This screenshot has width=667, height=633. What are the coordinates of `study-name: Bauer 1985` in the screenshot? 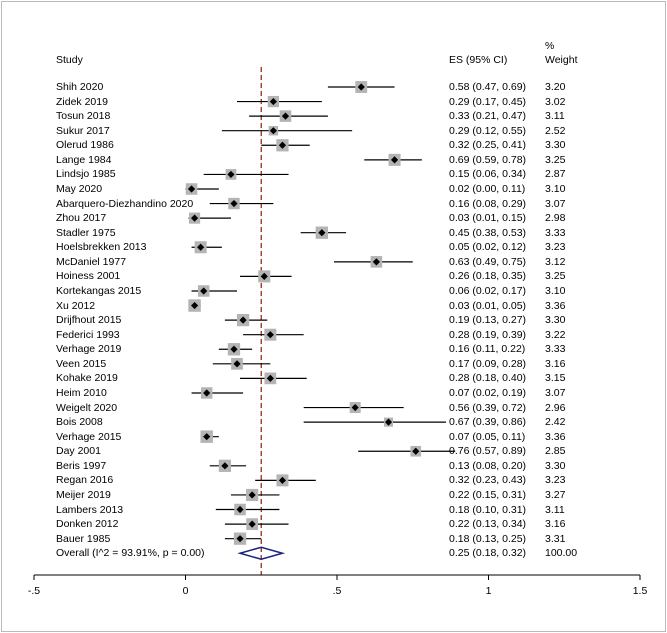 It's located at (83, 538).